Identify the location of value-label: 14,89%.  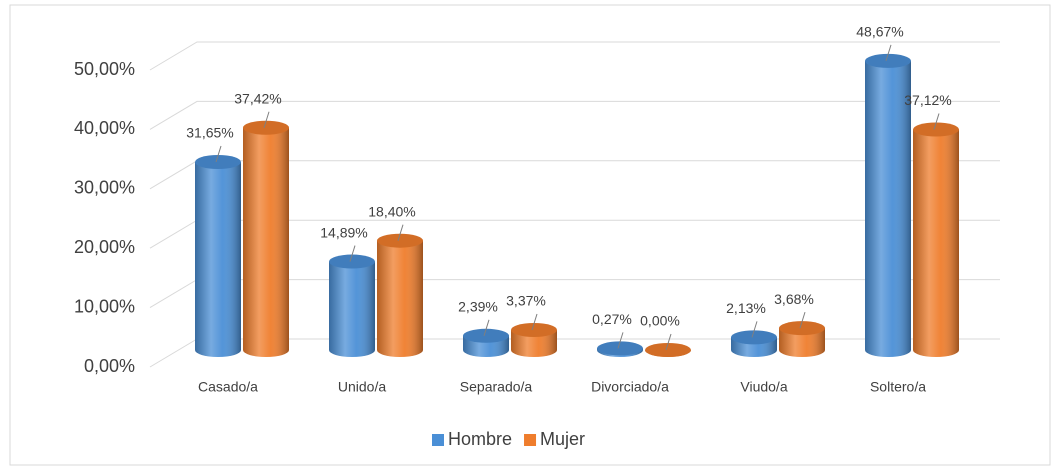
(343, 232).